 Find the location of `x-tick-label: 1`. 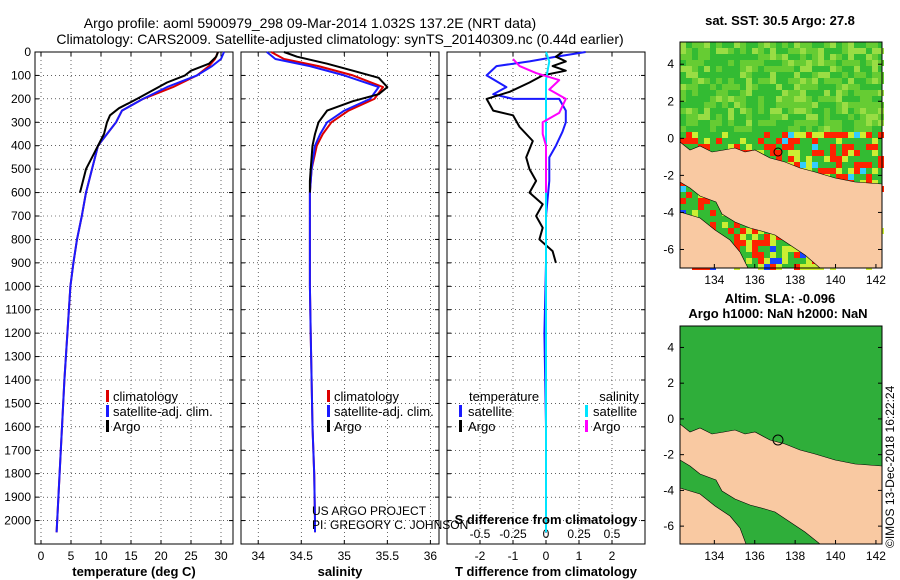

x-tick-label: 1 is located at coordinates (579, 556).